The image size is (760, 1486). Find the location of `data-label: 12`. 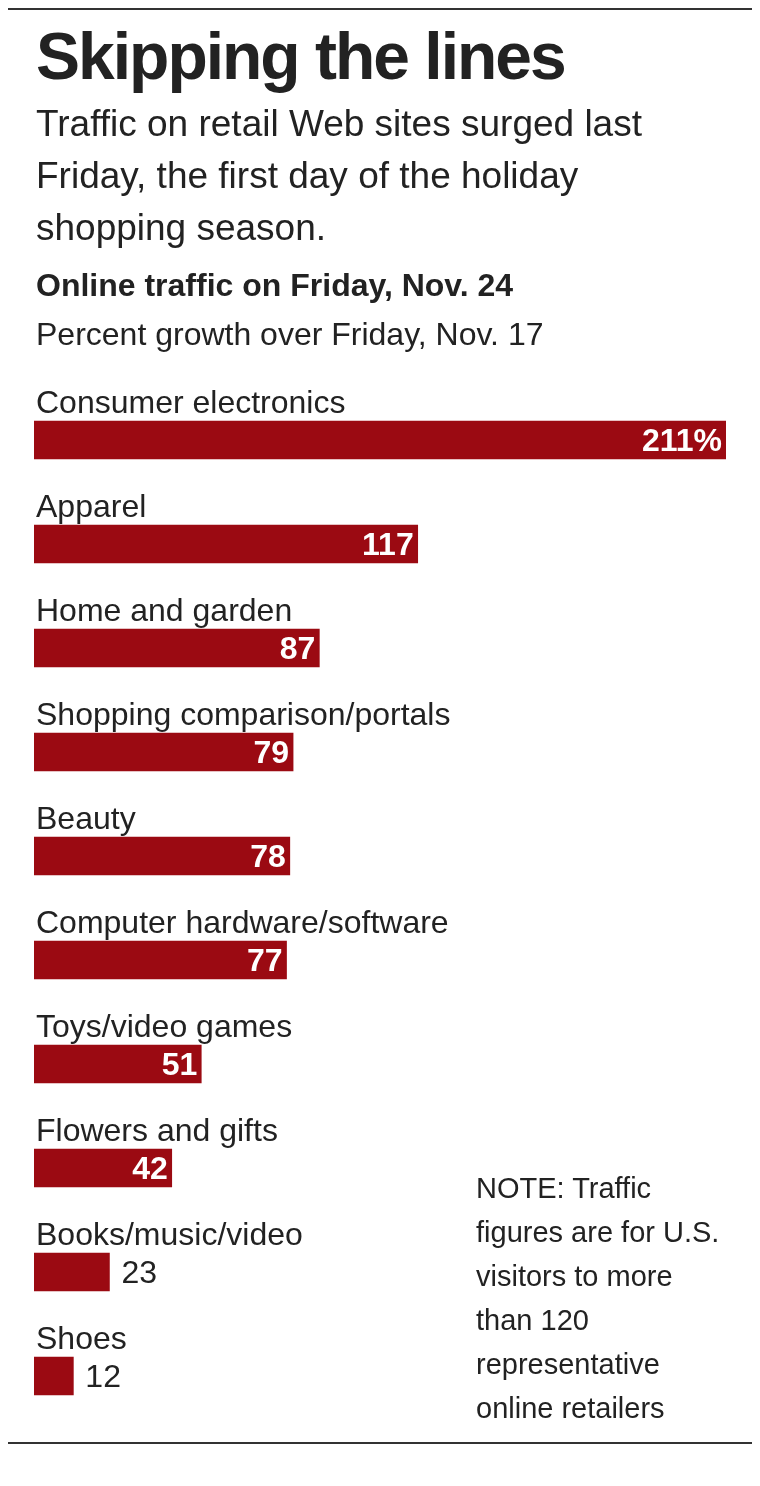

data-label: 12 is located at coordinates (103, 1375).